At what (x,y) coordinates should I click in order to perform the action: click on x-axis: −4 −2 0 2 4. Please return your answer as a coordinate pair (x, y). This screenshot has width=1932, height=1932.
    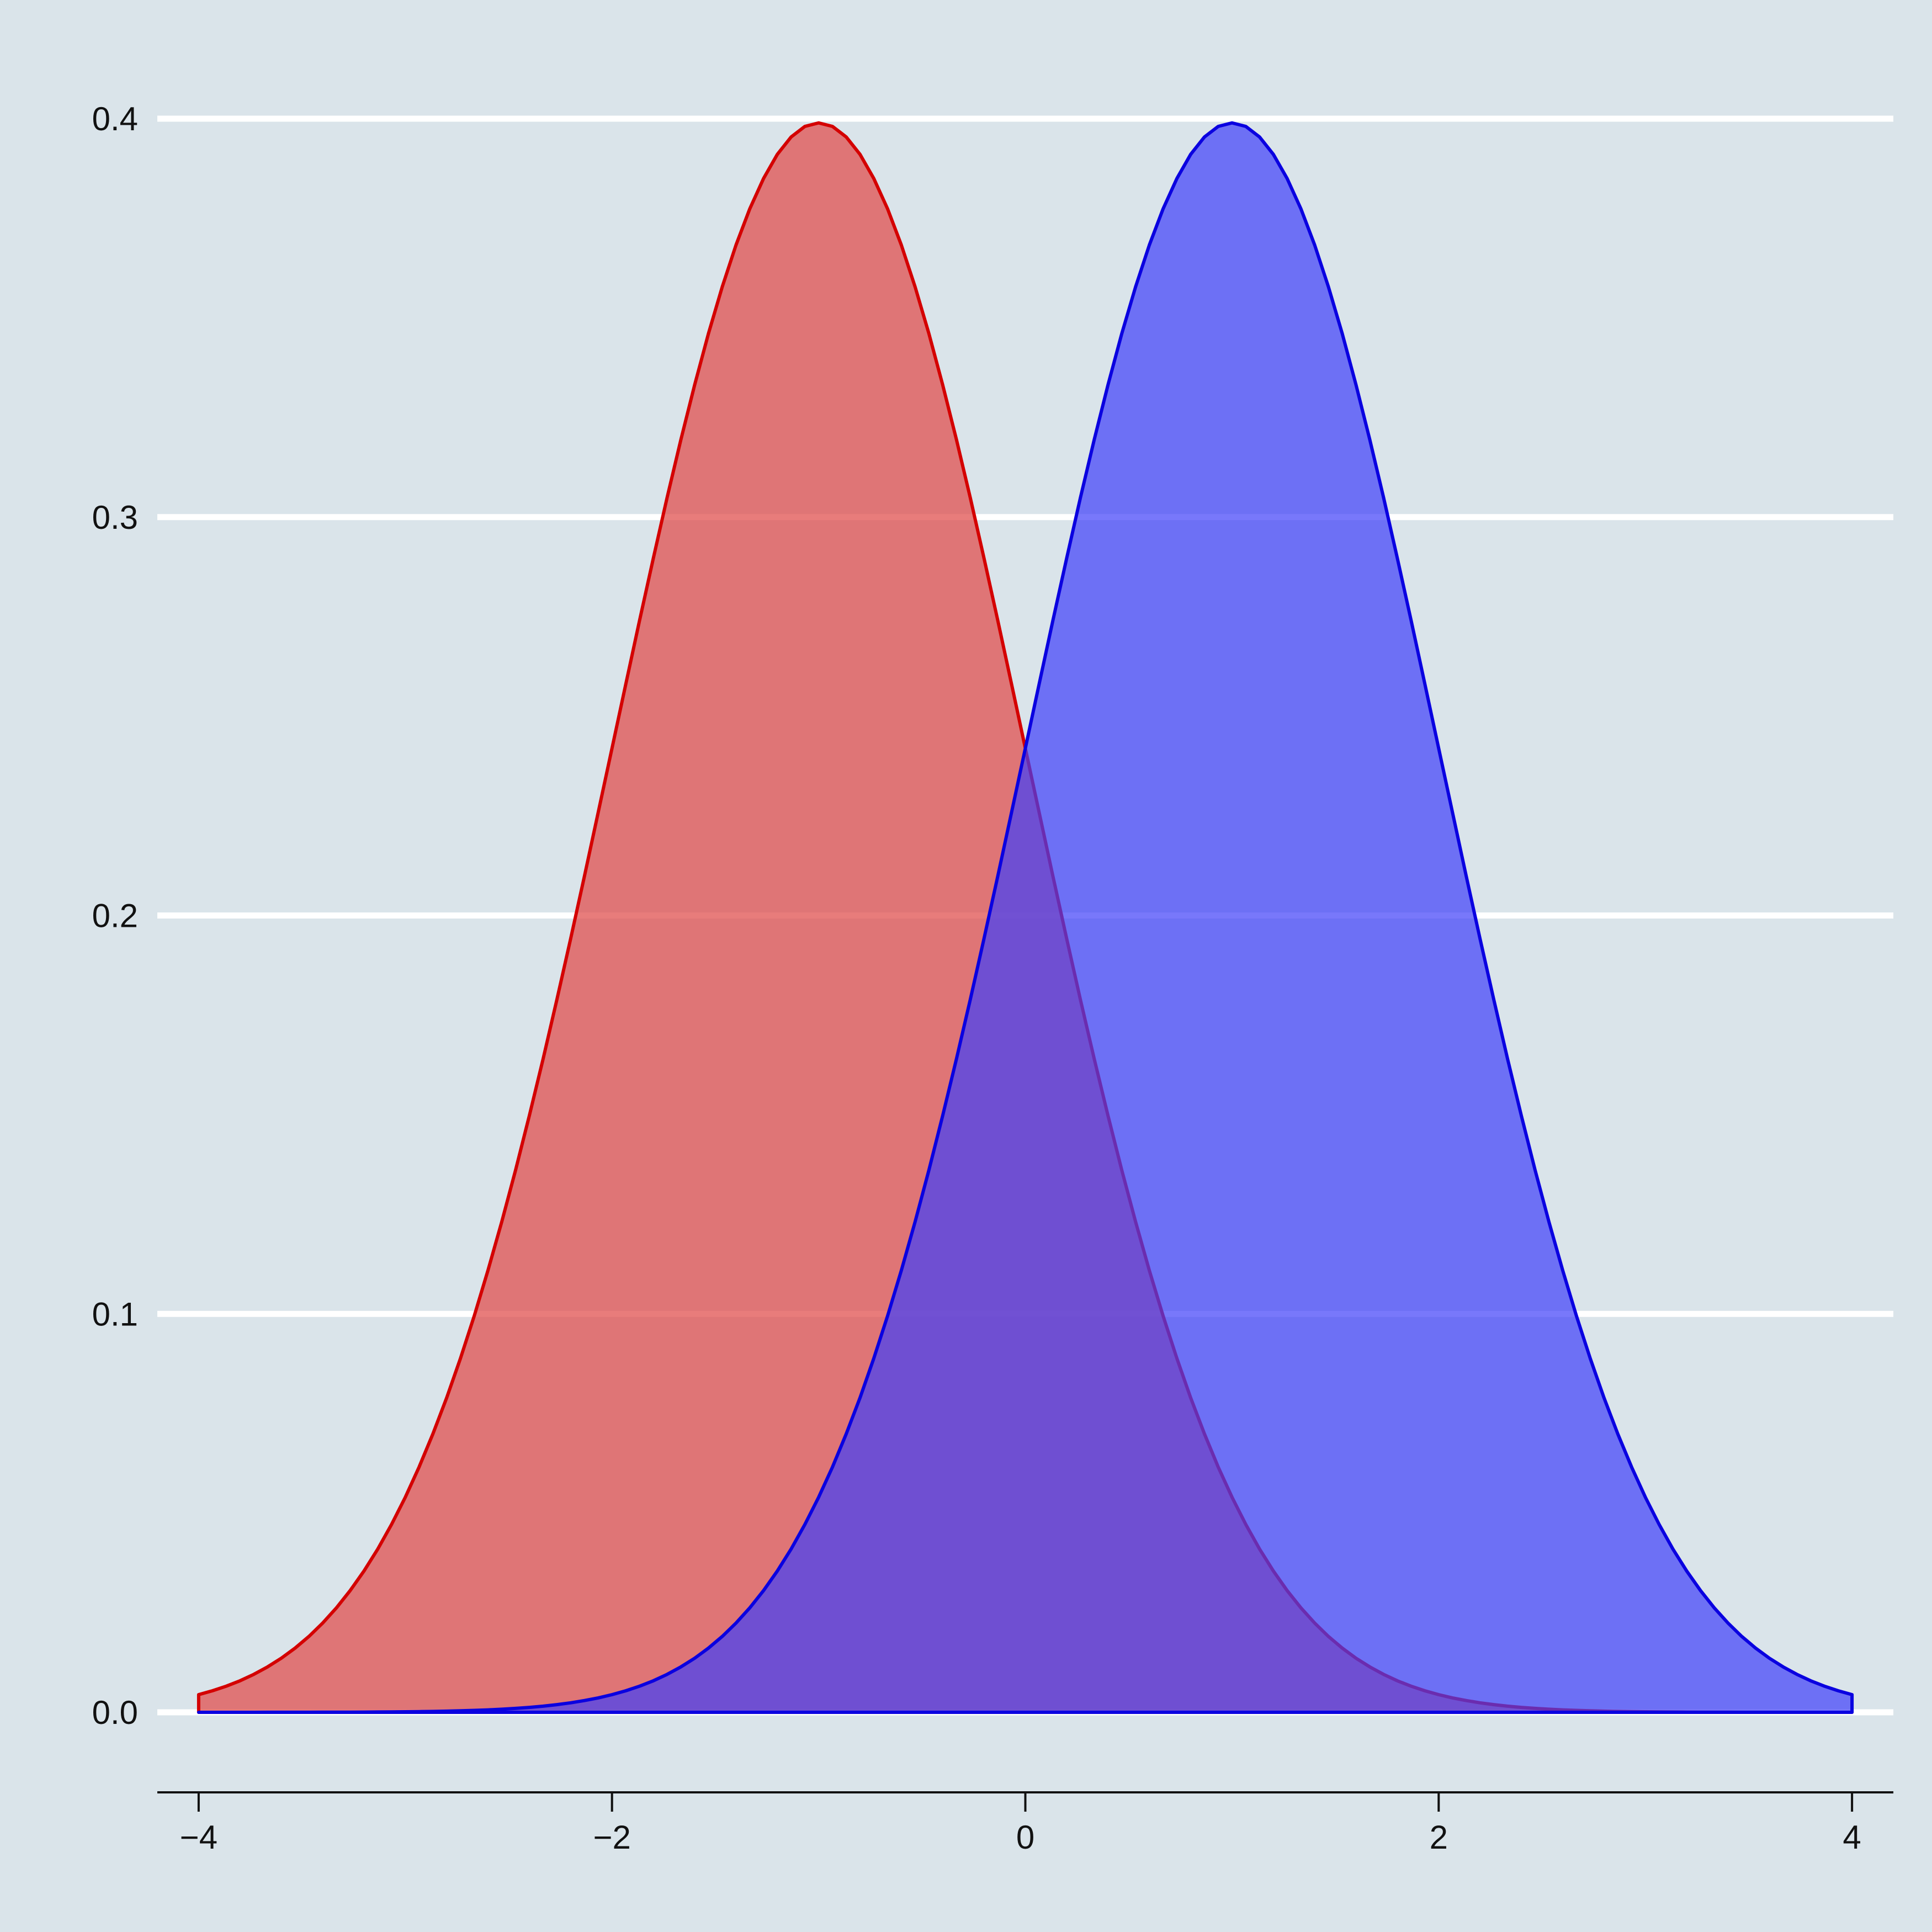
    Looking at the image, I should click on (1025, 1824).